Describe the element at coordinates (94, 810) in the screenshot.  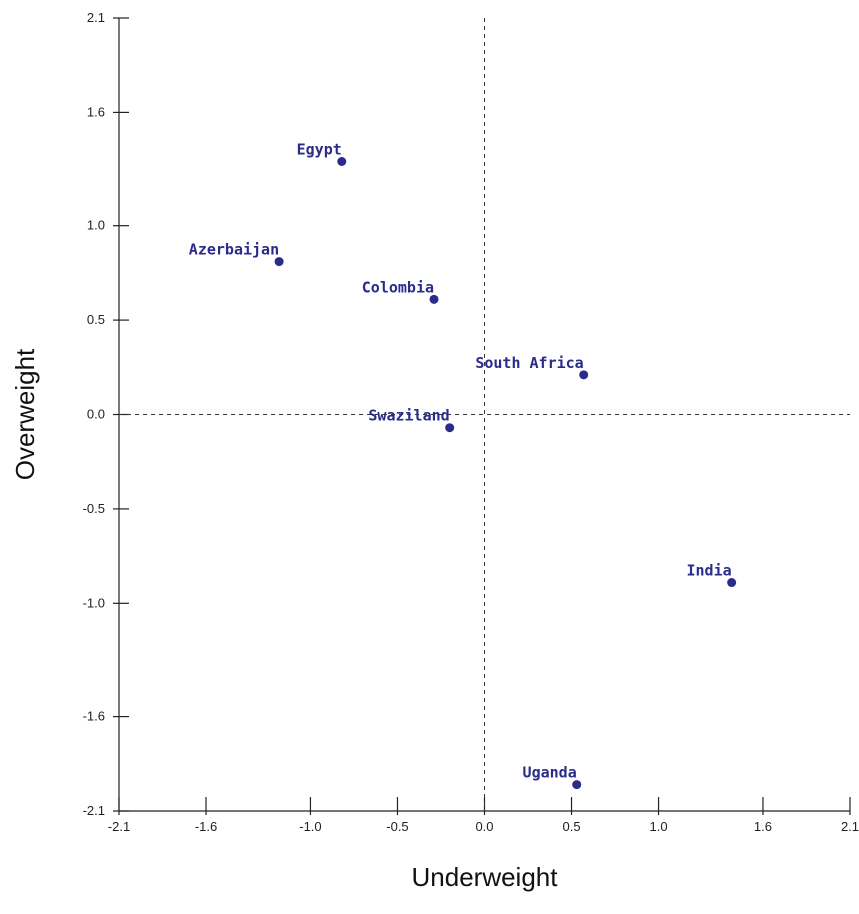
I see `y-tick-label: -2.1` at that location.